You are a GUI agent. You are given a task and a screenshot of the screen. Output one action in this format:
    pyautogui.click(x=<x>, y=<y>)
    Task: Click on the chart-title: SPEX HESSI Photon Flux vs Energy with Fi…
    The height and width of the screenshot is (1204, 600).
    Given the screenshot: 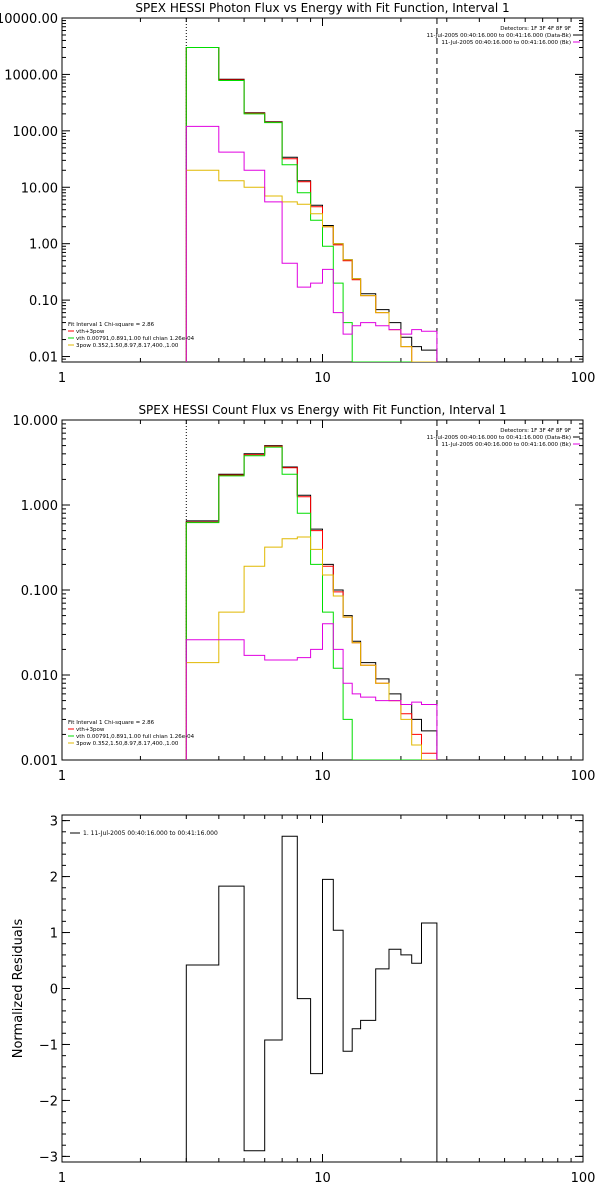 What is the action you would take?
    pyautogui.click(x=322, y=8)
    